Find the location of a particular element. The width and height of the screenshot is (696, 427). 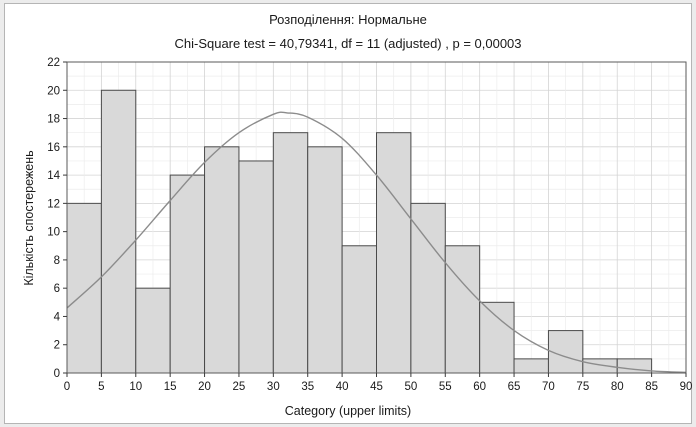

x-tick-labels: 0 5 10 15 20 25 30 35 40 45 50 55 60 65 70 75 80 85 90 is located at coordinates (378, 387).